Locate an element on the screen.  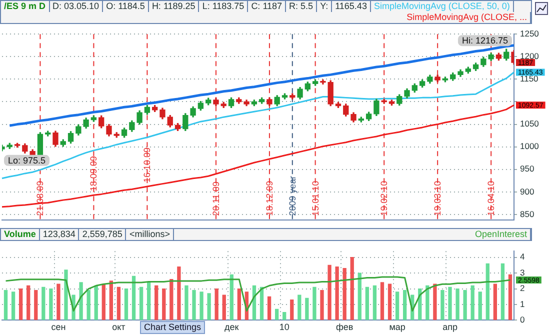
text: 2,559,785 is located at coordinates (102, 234).